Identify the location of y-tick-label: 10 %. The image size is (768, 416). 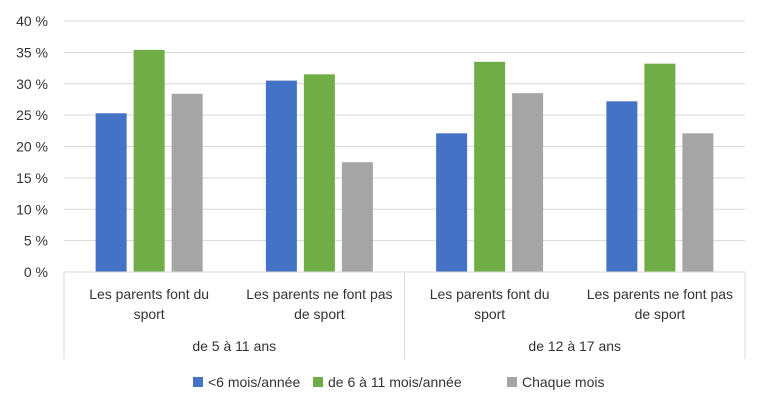
(32, 209).